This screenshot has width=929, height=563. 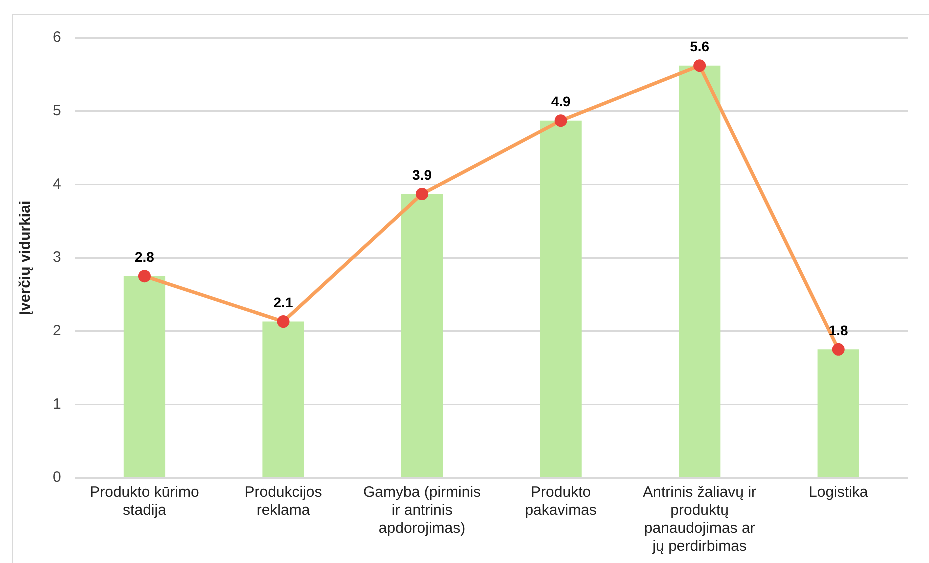 What do you see at coordinates (57, 477) in the screenshot?
I see `y-tick-label: 0` at bounding box center [57, 477].